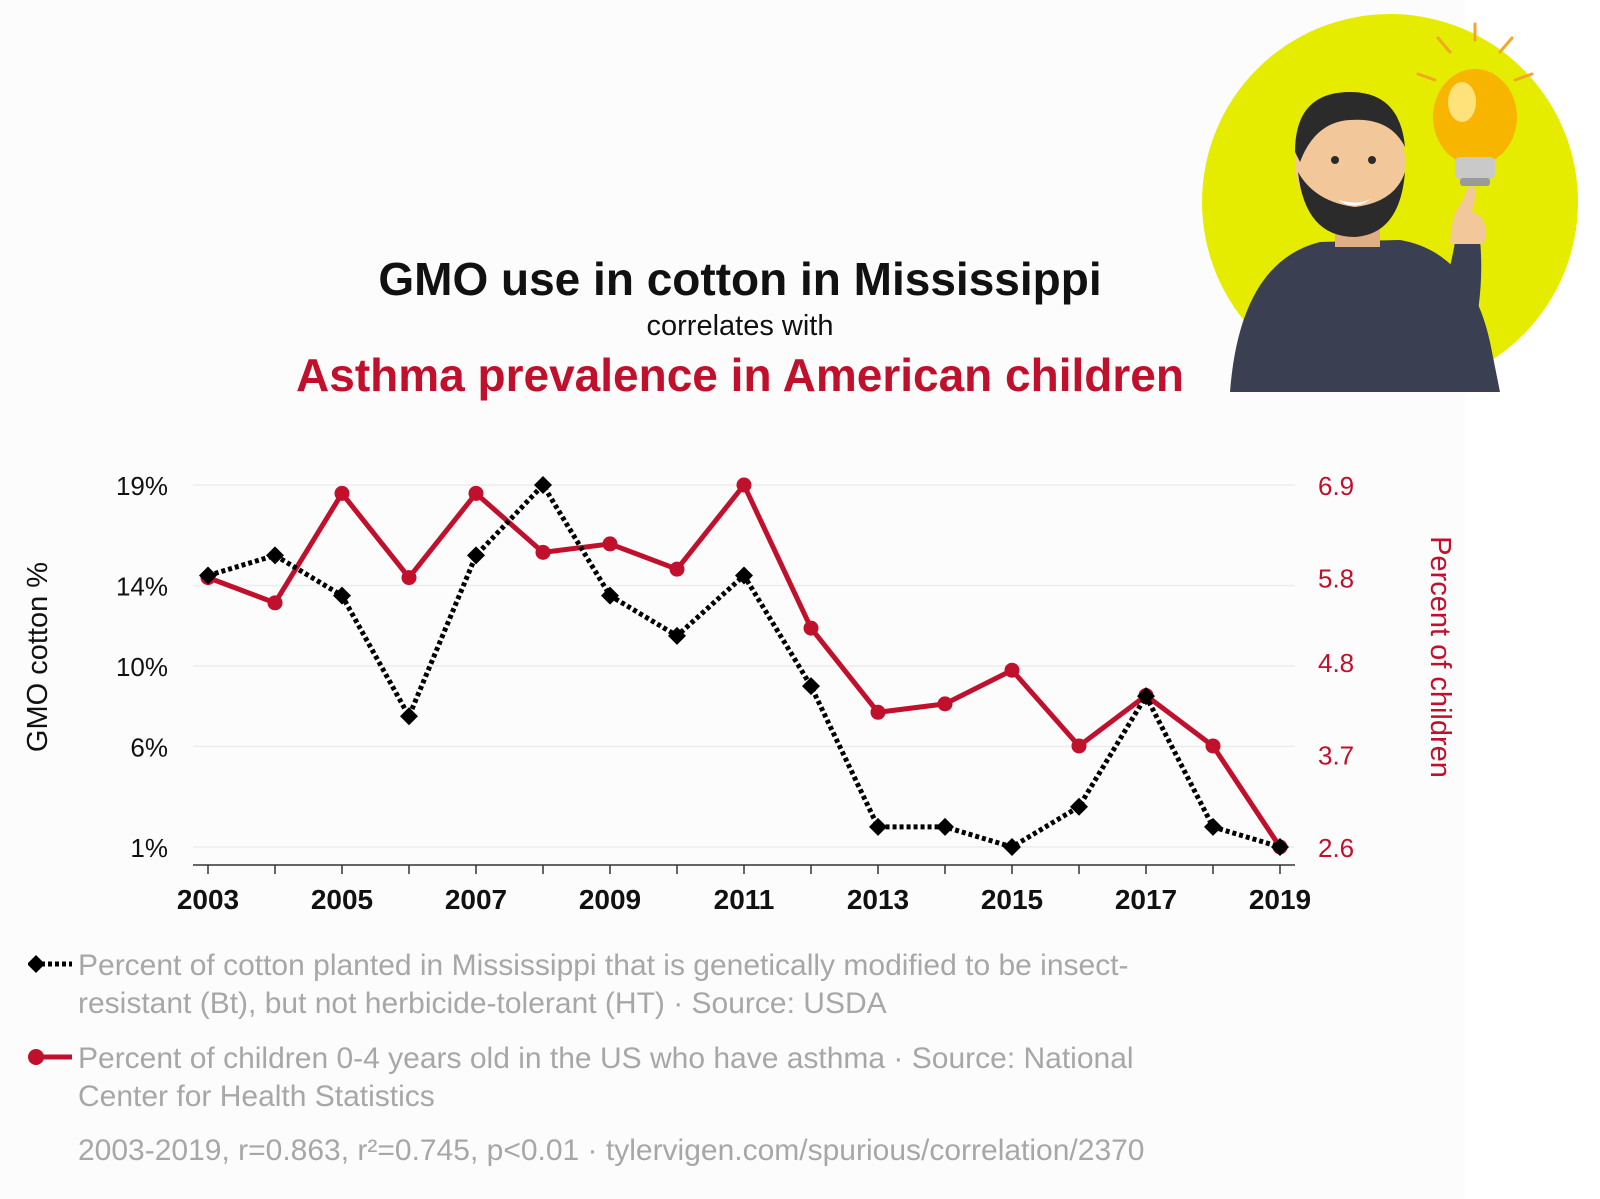 The height and width of the screenshot is (1199, 1600). I want to click on x-axis-ticks: 2003 2005 2007 2009 2011 2013 2015 2017 2019, so click(744, 887).